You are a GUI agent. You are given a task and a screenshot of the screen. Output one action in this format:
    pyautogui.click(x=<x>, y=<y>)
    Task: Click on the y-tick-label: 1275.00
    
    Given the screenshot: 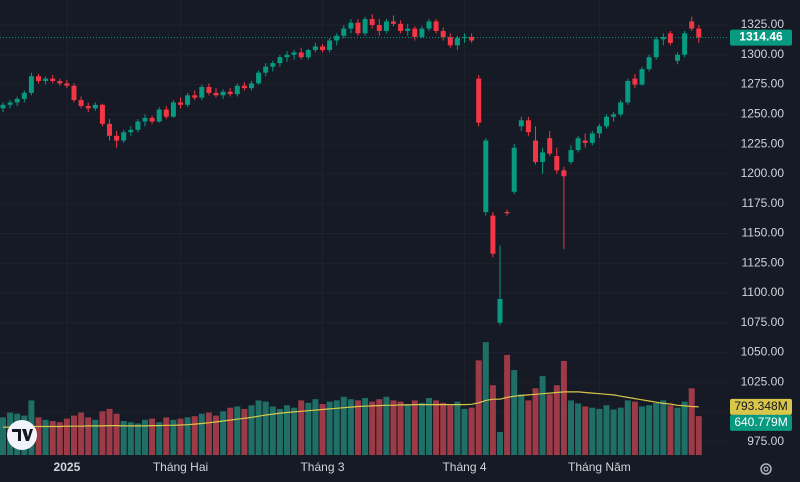 What is the action you would take?
    pyautogui.click(x=763, y=84)
    